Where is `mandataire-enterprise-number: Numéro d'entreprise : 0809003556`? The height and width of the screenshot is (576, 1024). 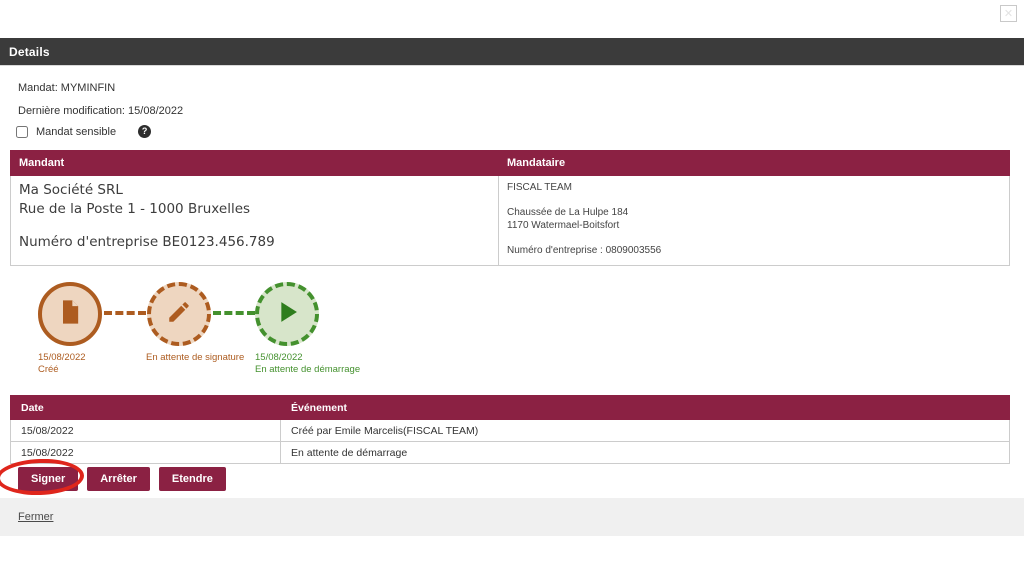
mandataire-enterprise-number: Numéro d'entreprise : 0809003556 is located at coordinates (584, 250).